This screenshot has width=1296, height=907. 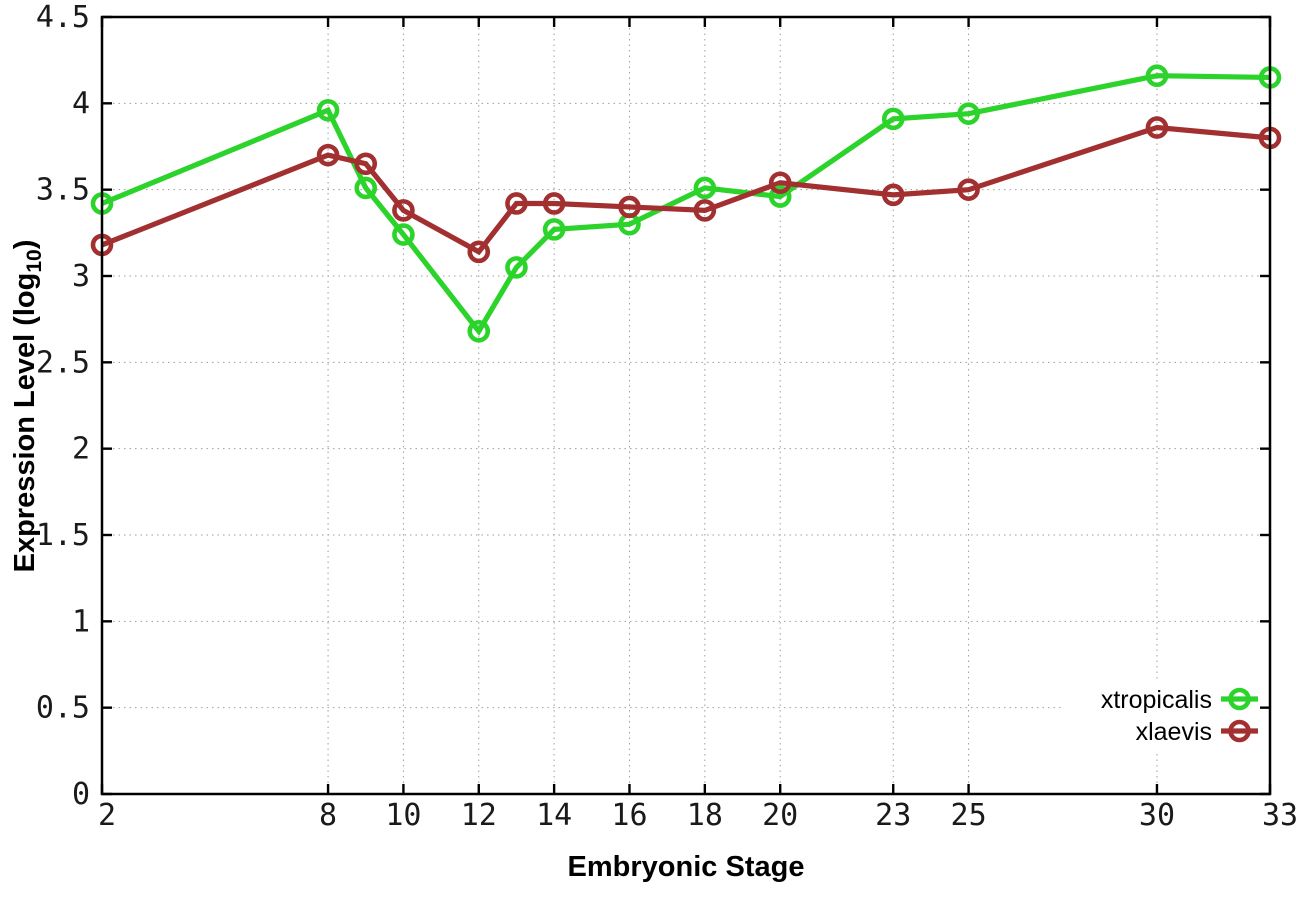 I want to click on x-tick-label: 25, so click(x=969, y=815).